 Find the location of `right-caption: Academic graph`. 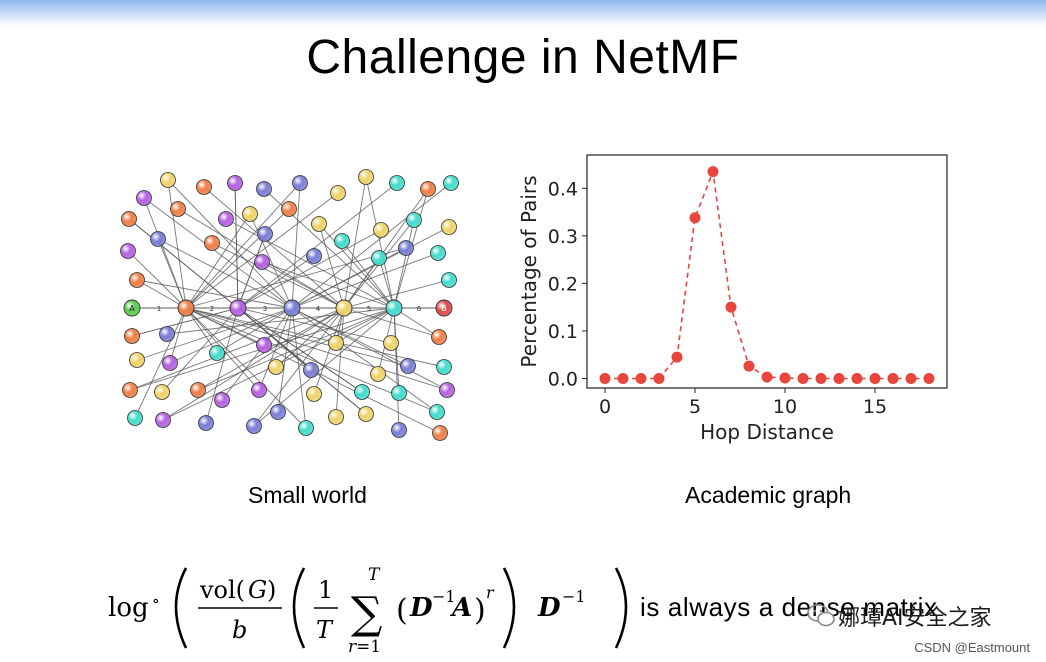

right-caption: Academic graph is located at coordinates (768, 495).